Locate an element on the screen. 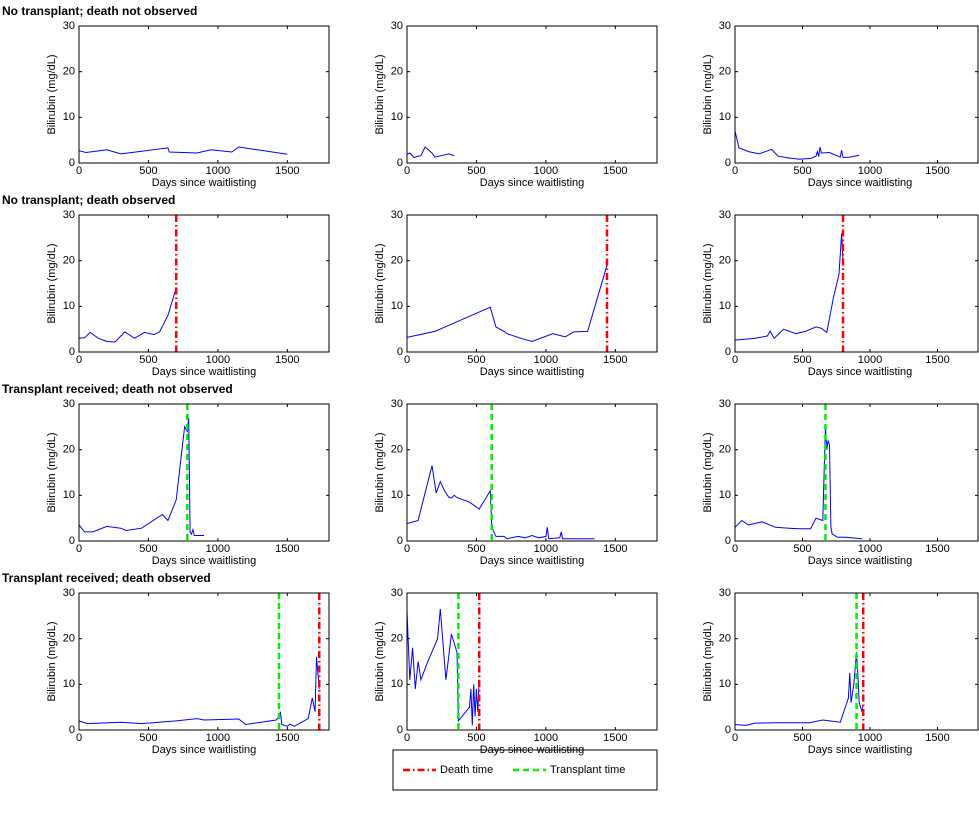 Image resolution: width=979 pixels, height=821 pixels. legend-label: Transplant time is located at coordinates (587, 770).